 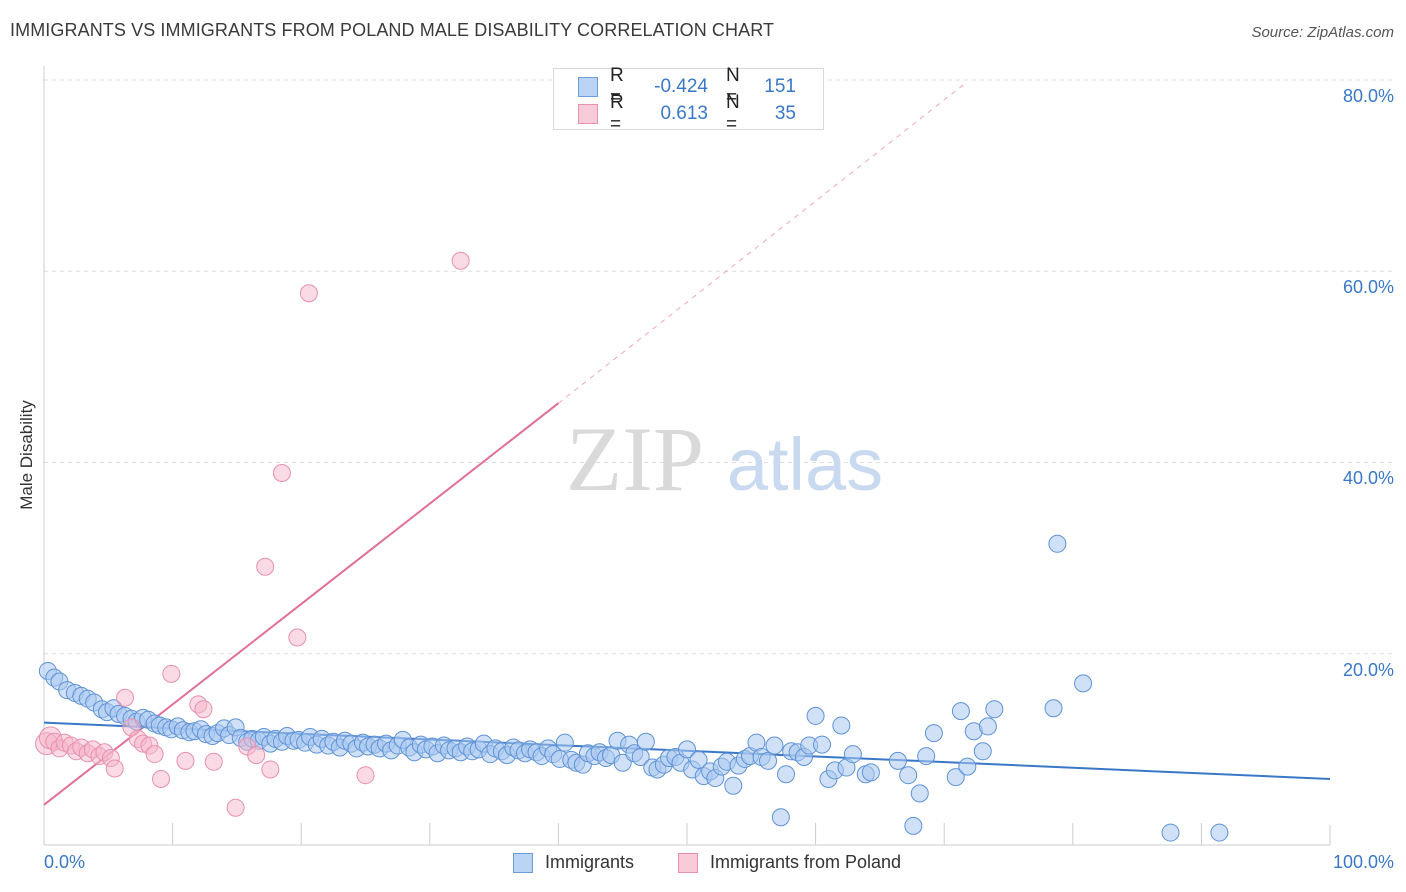 What do you see at coordinates (1368, 670) in the screenshot?
I see `y-tick-label: 20.0%` at bounding box center [1368, 670].